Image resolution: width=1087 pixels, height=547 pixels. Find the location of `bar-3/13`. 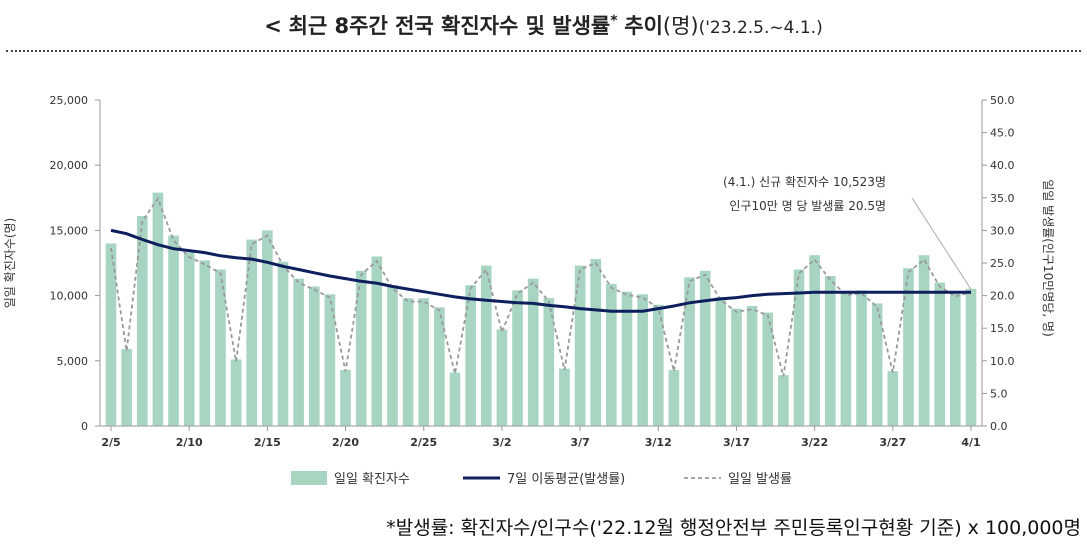

bar-3/13 is located at coordinates (674, 397).